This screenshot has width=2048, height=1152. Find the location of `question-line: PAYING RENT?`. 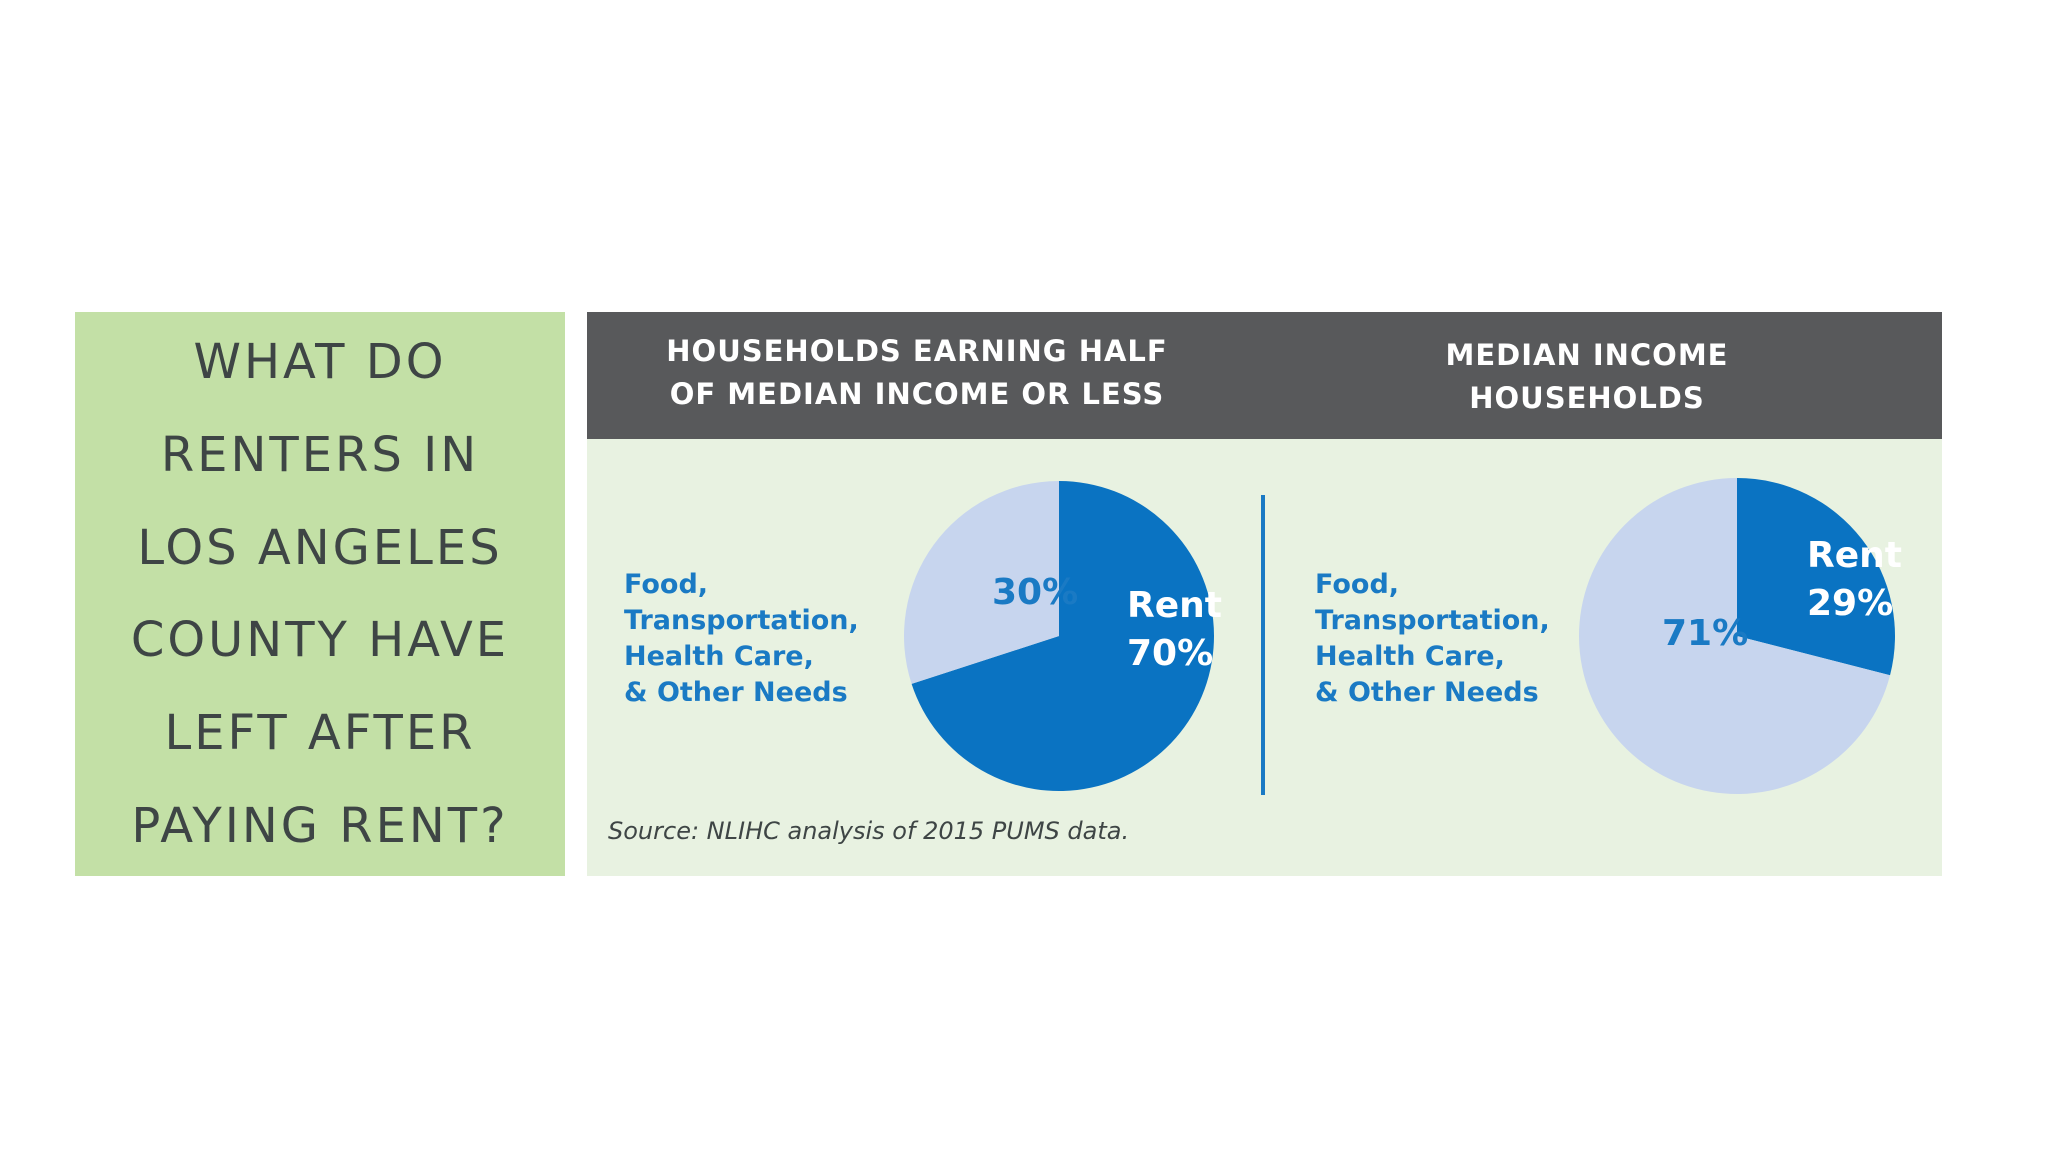

question-line: PAYING RENT? is located at coordinates (320, 825).